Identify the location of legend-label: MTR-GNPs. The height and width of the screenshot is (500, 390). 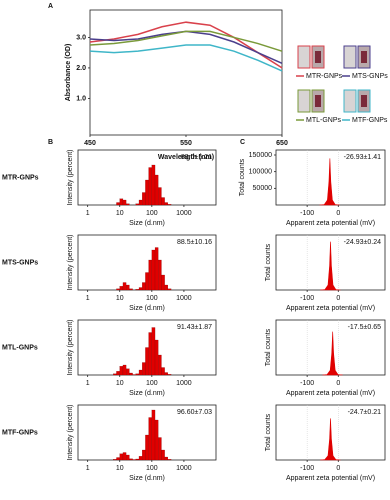
(324, 76).